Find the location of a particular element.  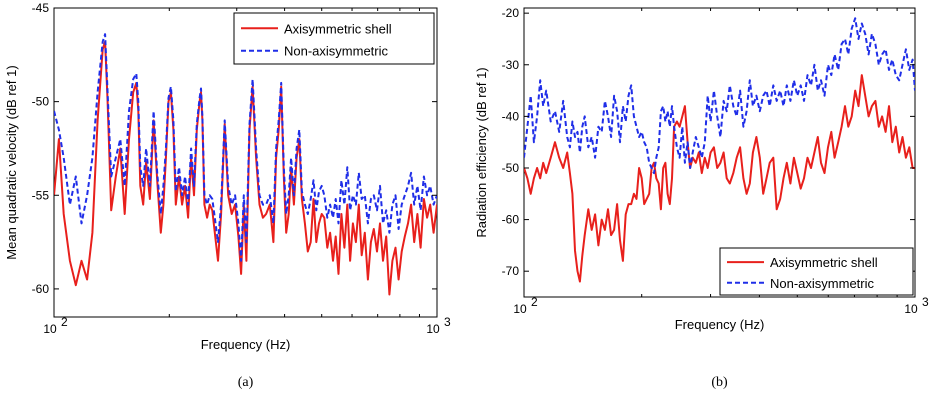

y-tick-label: -20 is located at coordinates (511, 13).